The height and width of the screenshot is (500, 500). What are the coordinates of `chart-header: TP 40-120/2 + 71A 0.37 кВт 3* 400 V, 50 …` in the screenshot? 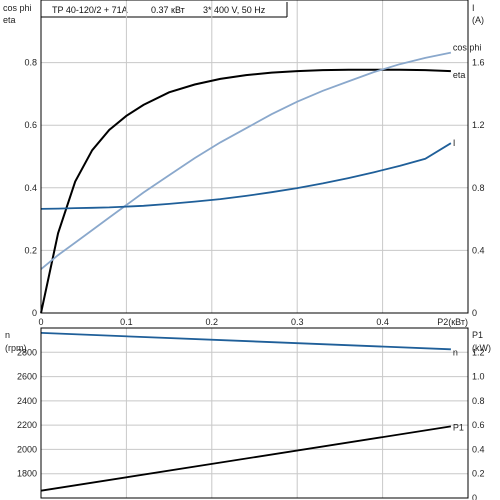 It's located at (159, 10).